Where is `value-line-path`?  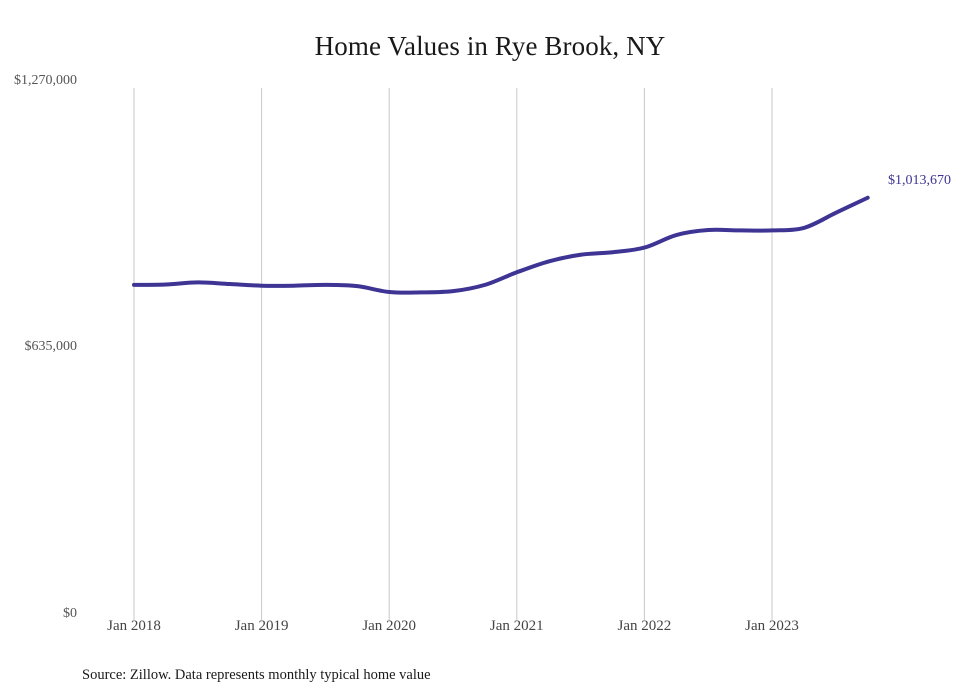
value-line-path is located at coordinates (501, 245).